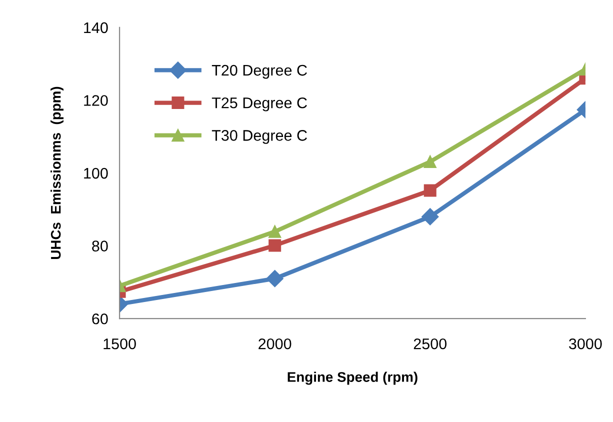  What do you see at coordinates (275, 344) in the screenshot?
I see `x-tick-label: 2000` at bounding box center [275, 344].